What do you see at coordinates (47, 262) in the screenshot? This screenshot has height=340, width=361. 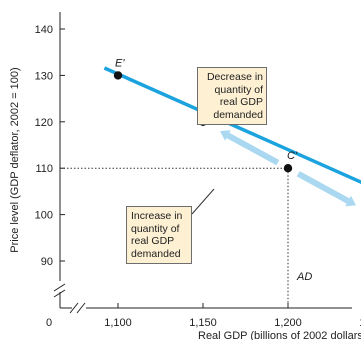 I see `y-tick-label: 90` at bounding box center [47, 262].